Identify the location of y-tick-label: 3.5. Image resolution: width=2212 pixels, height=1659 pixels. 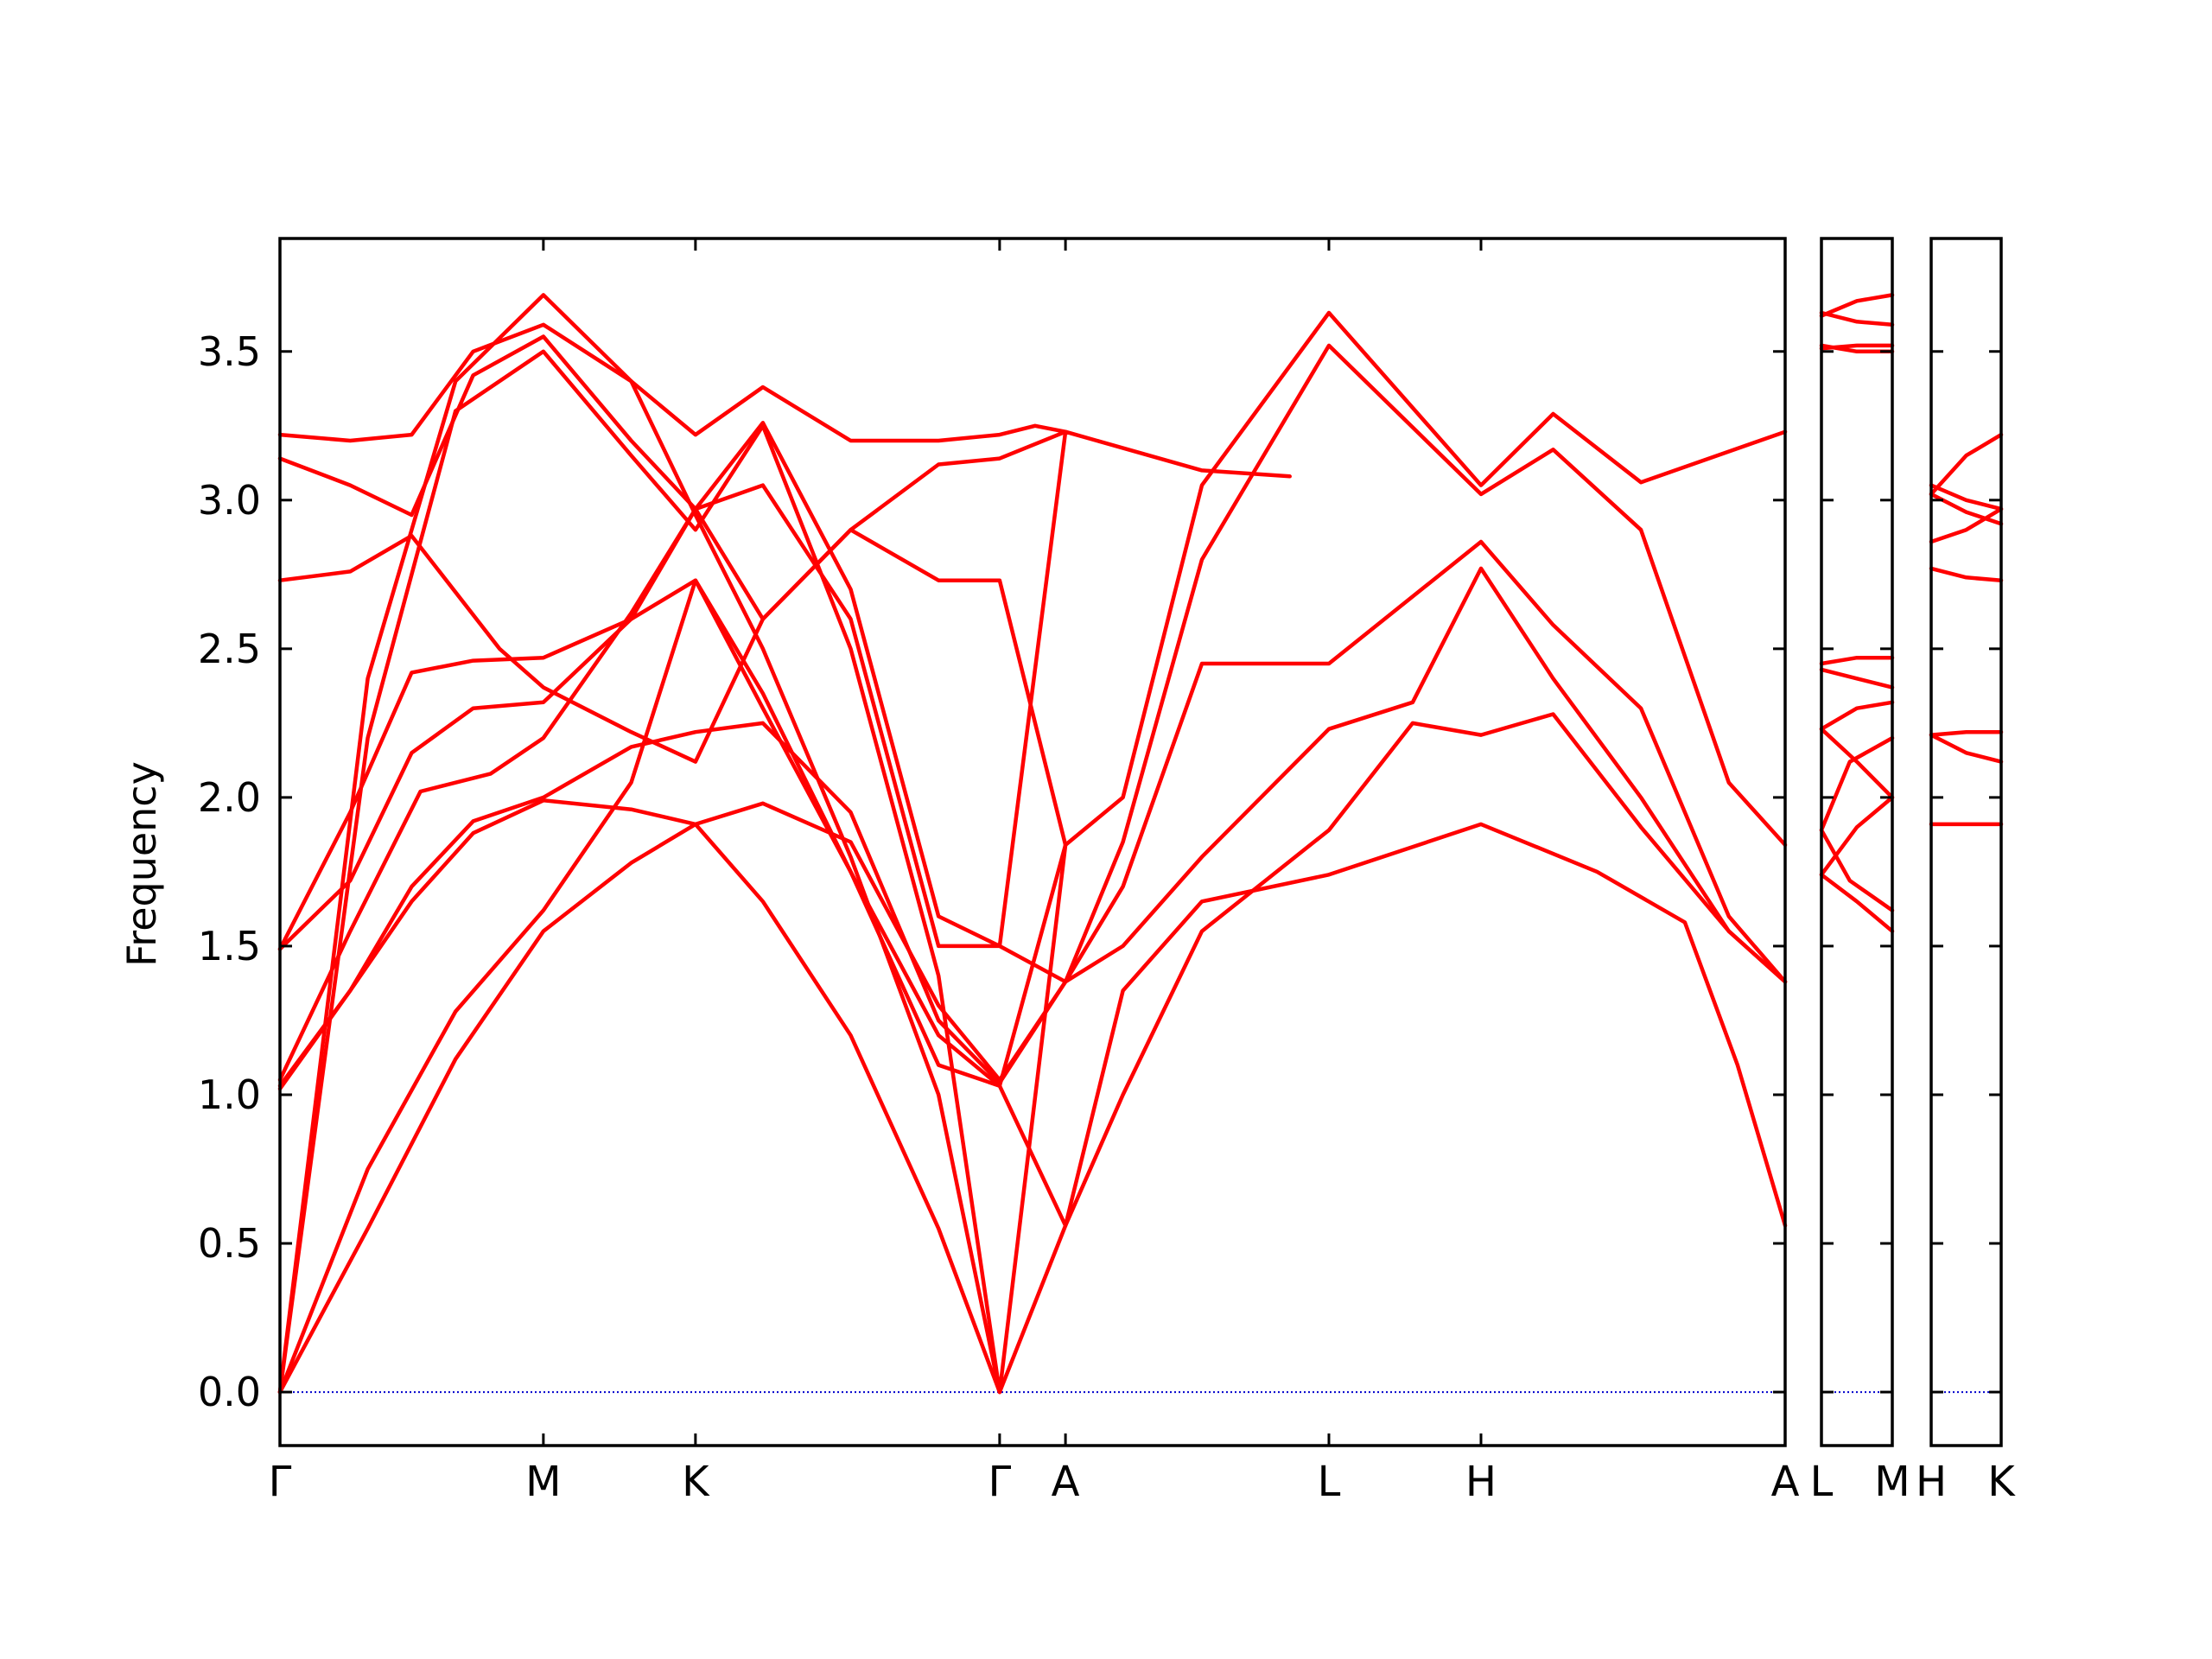
(230, 351).